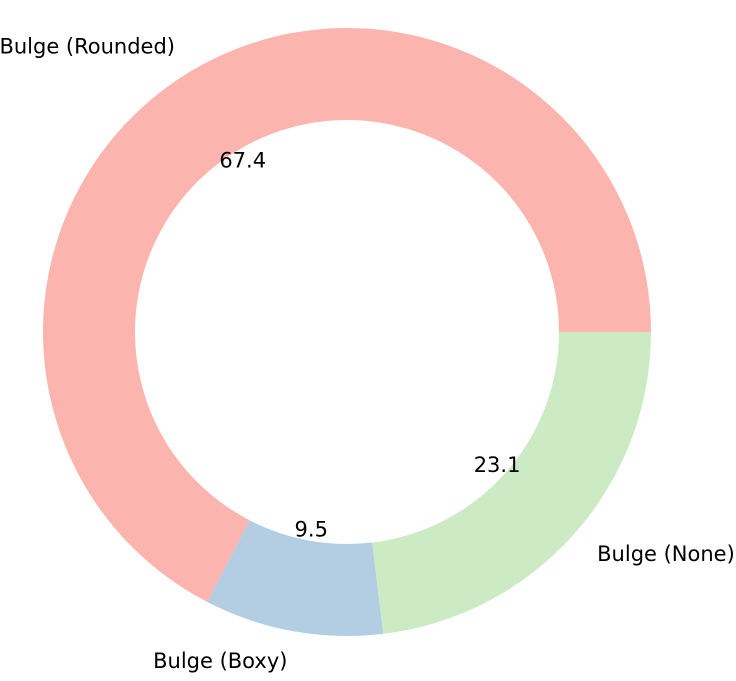 Image resolution: width=736 pixels, height=681 pixels. I want to click on category-label: Bulge (None), so click(666, 554).